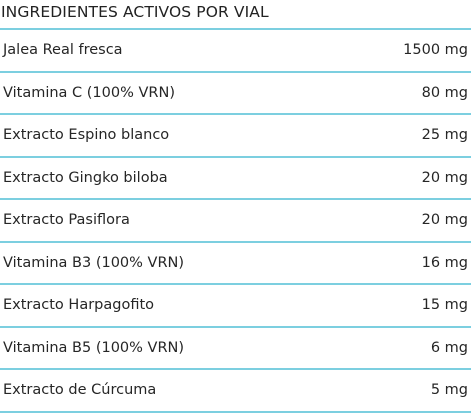 This screenshot has height=413, width=473. Describe the element at coordinates (235, 136) in the screenshot. I see `table-row: Extracto Espino blanco 25 mg` at that location.